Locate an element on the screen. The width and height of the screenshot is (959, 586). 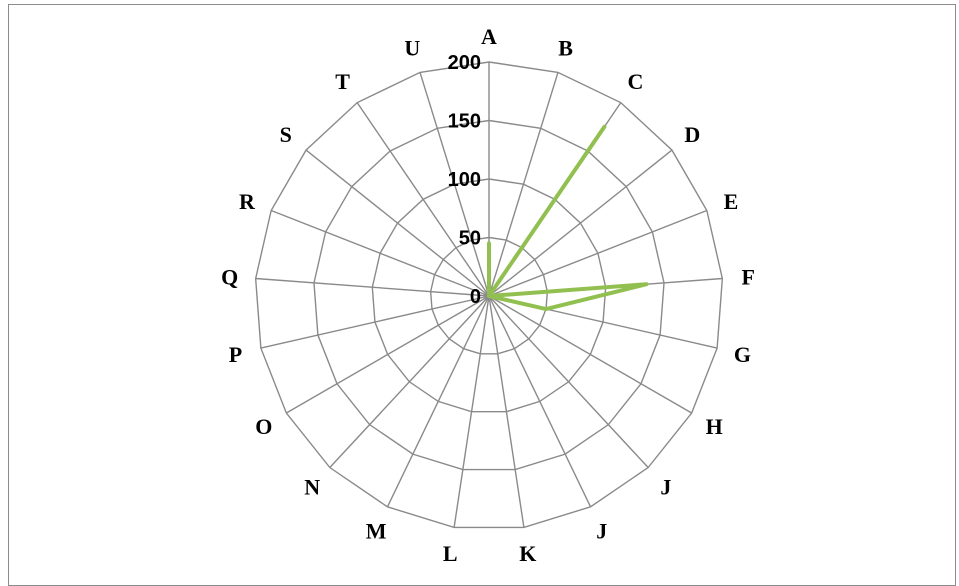
category-label: B is located at coordinates (565, 48).